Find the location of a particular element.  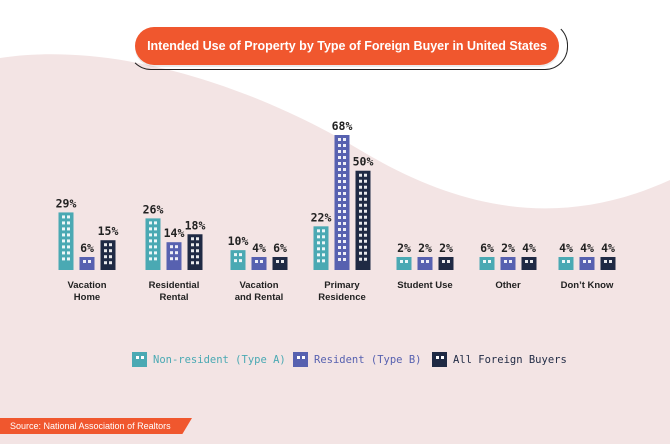

data-label: 15% is located at coordinates (108, 231).